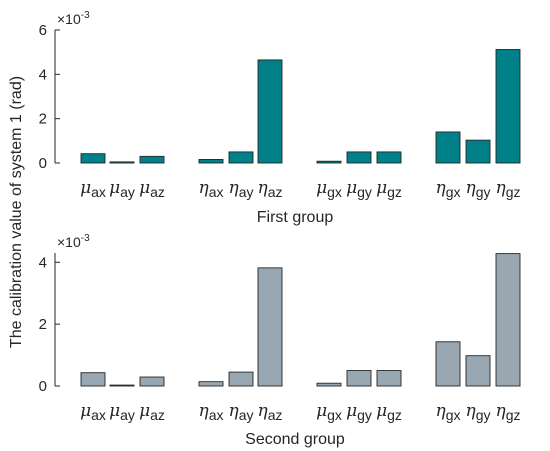 The image size is (550, 451). I want to click on y-tick-label: 6, so click(43, 30).